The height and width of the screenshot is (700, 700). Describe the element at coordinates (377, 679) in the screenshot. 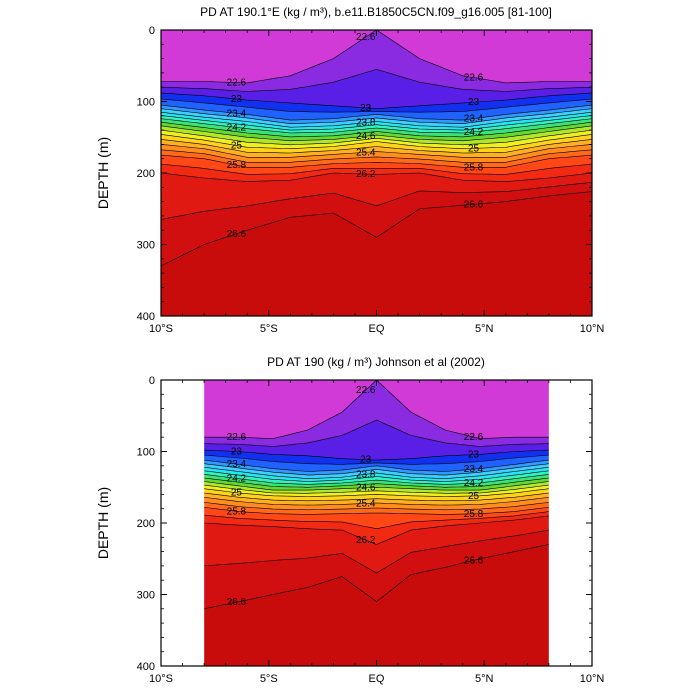

I see `x-tick-label: EQ` at that location.